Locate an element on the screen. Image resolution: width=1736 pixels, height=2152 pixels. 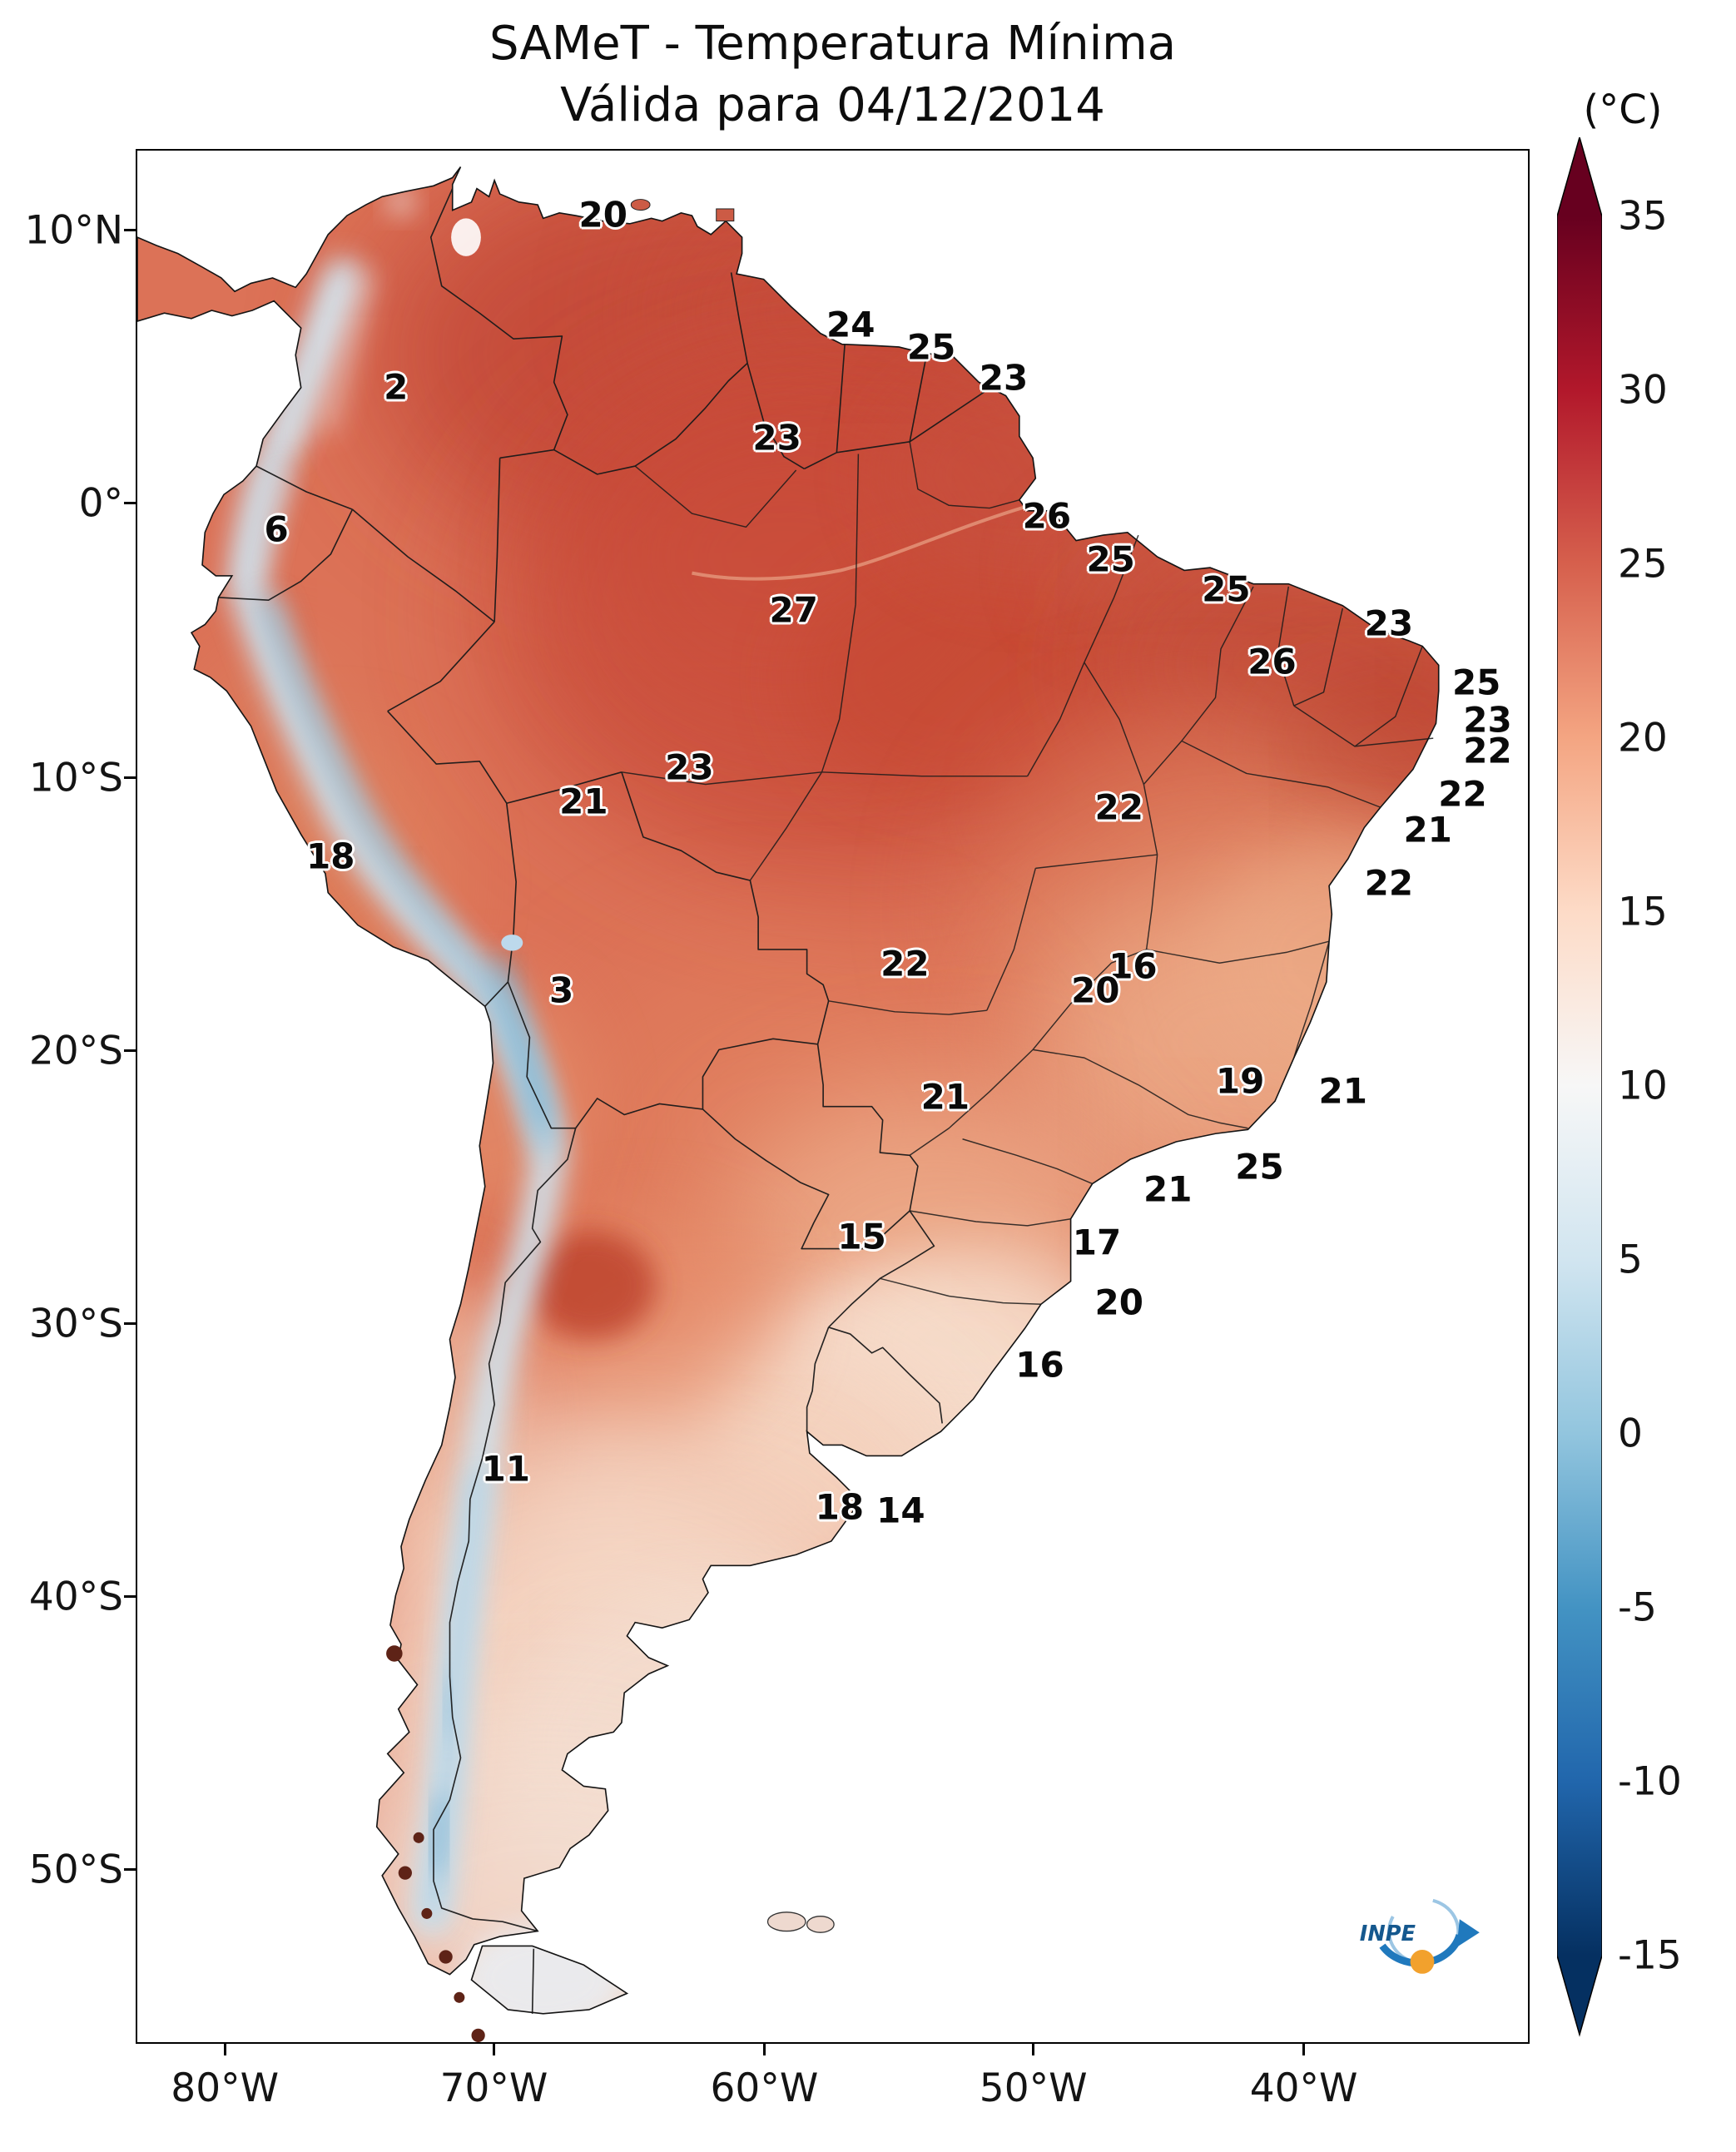
temperature-label: 6 is located at coordinates (276, 529).